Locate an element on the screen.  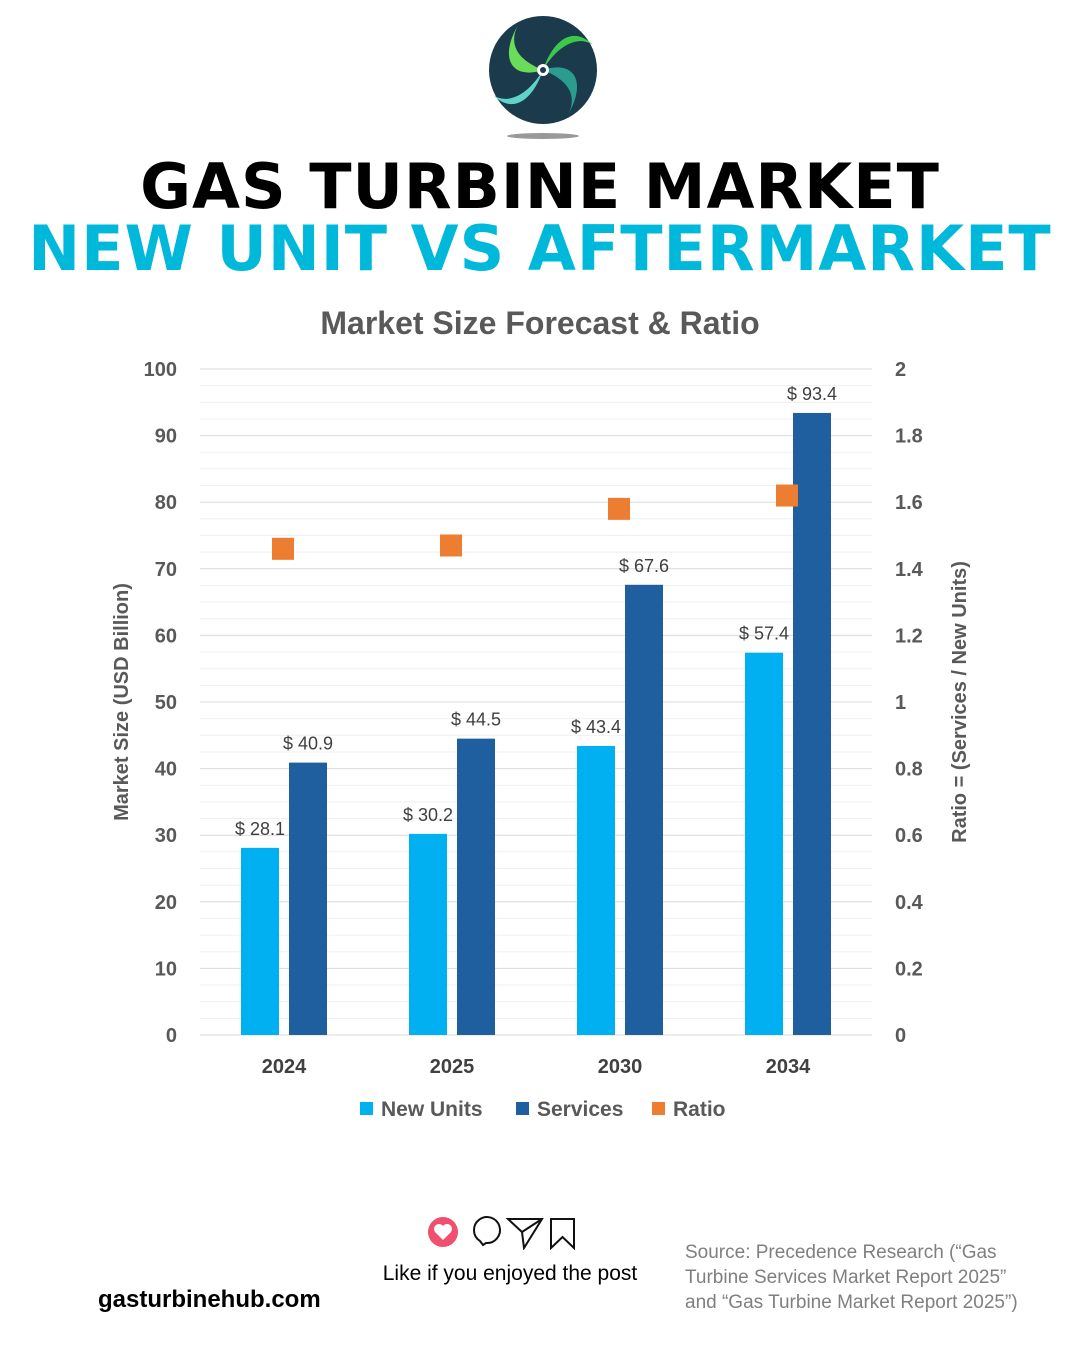
y2-tick-label: 0.4 is located at coordinates (909, 903).